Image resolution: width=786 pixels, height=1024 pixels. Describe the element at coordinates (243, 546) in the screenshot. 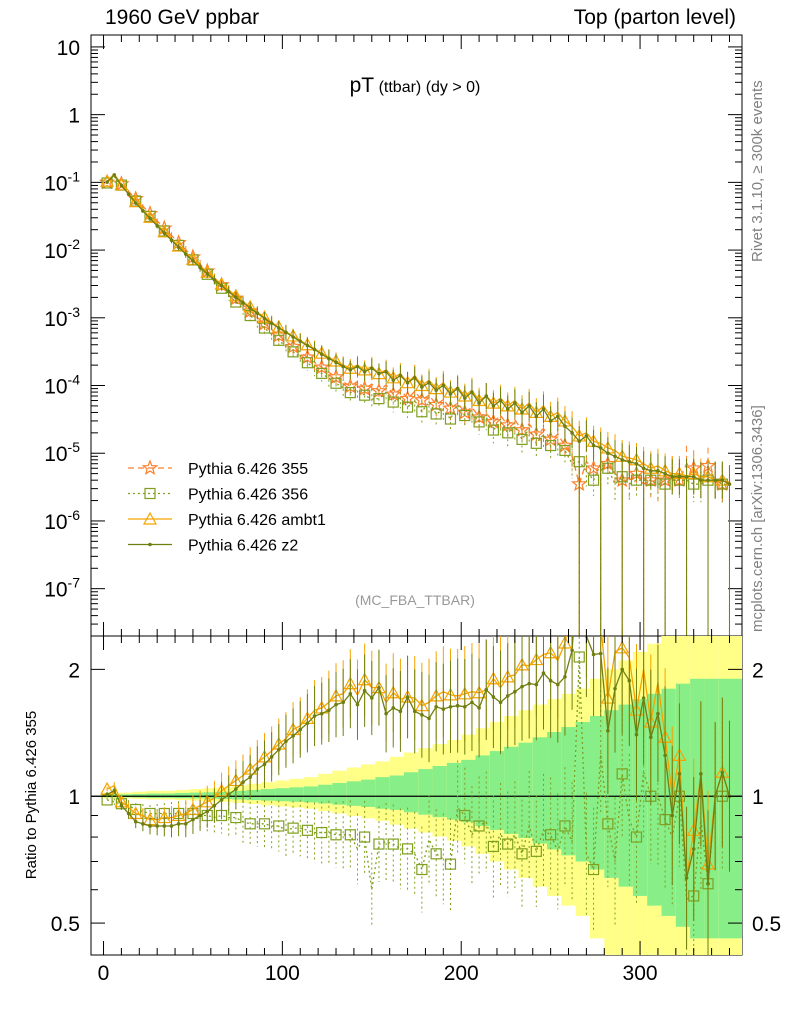

I see `legend-label: Pythia 6.426 z2` at that location.